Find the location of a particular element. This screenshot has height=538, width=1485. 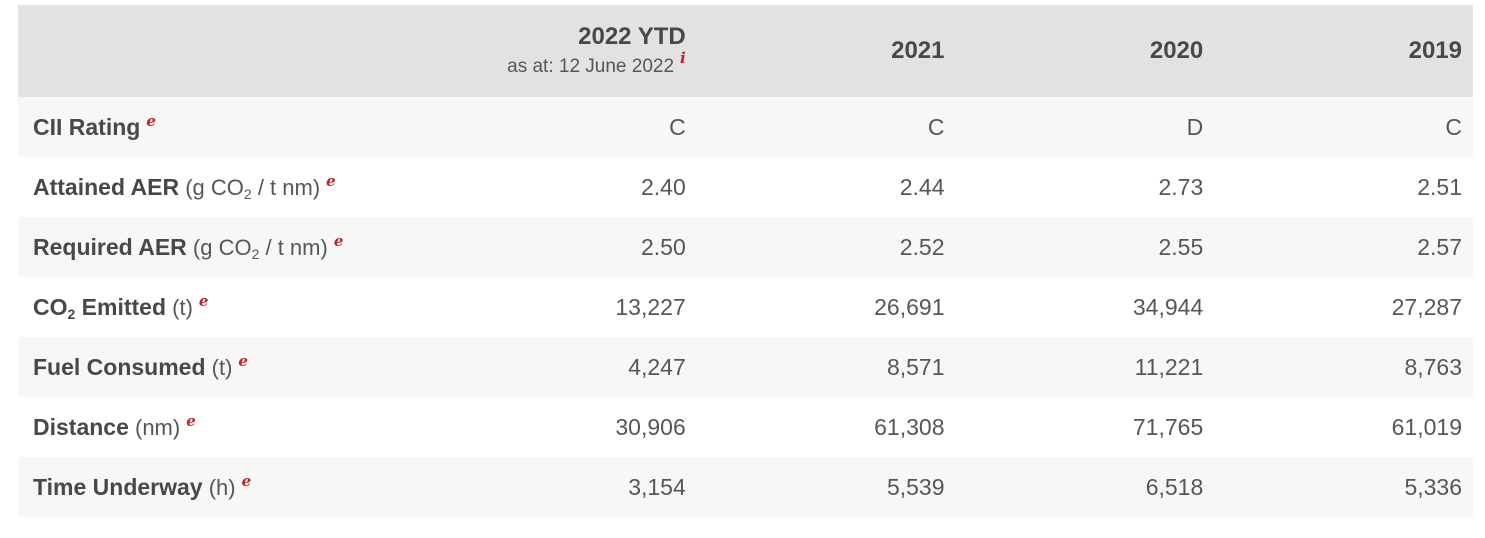

row-unit: (h) is located at coordinates (219, 487).